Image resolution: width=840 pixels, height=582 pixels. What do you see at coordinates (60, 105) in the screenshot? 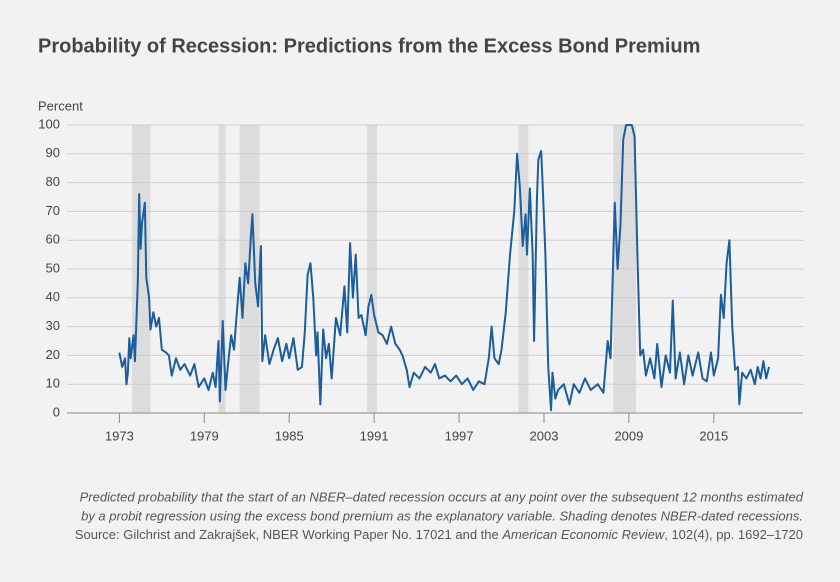
I see `y-axis-label: Percent` at bounding box center [60, 105].